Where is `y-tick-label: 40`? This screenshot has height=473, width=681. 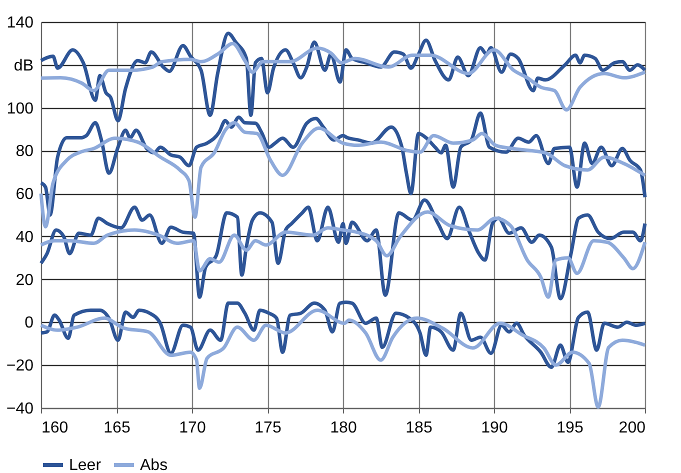
y-tick-label: 40 is located at coordinates (25, 237).